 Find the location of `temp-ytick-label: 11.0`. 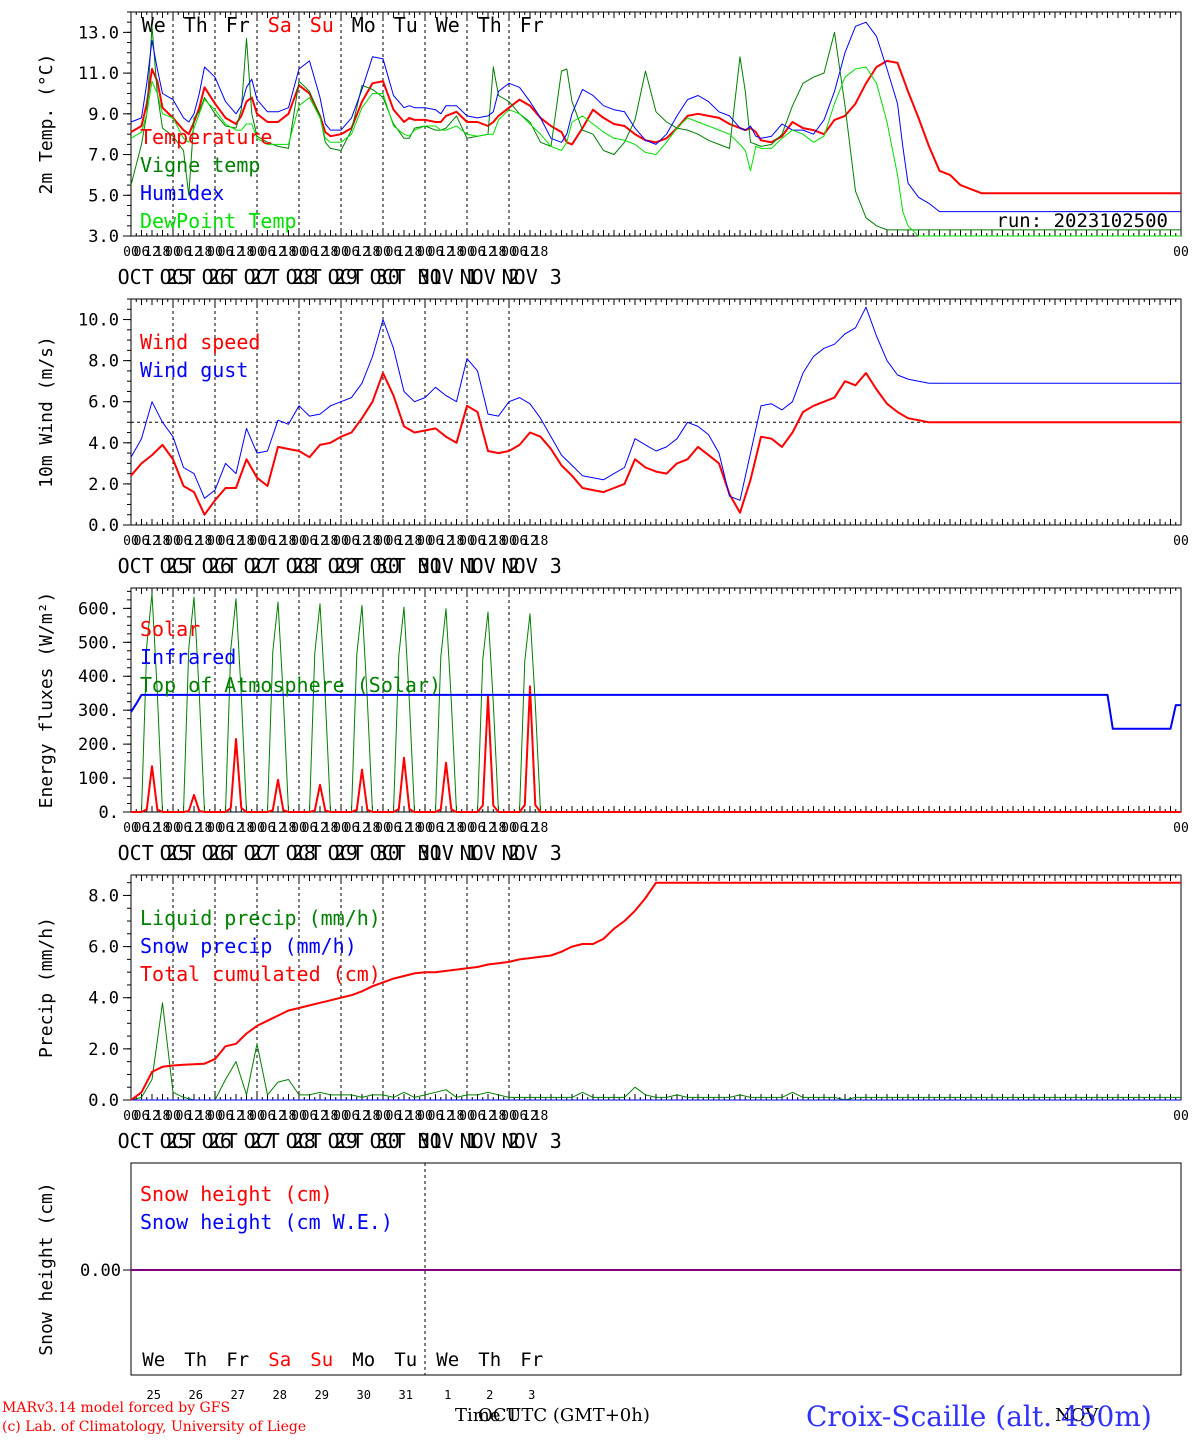

temp-ytick-label: 11.0 is located at coordinates (98, 74).